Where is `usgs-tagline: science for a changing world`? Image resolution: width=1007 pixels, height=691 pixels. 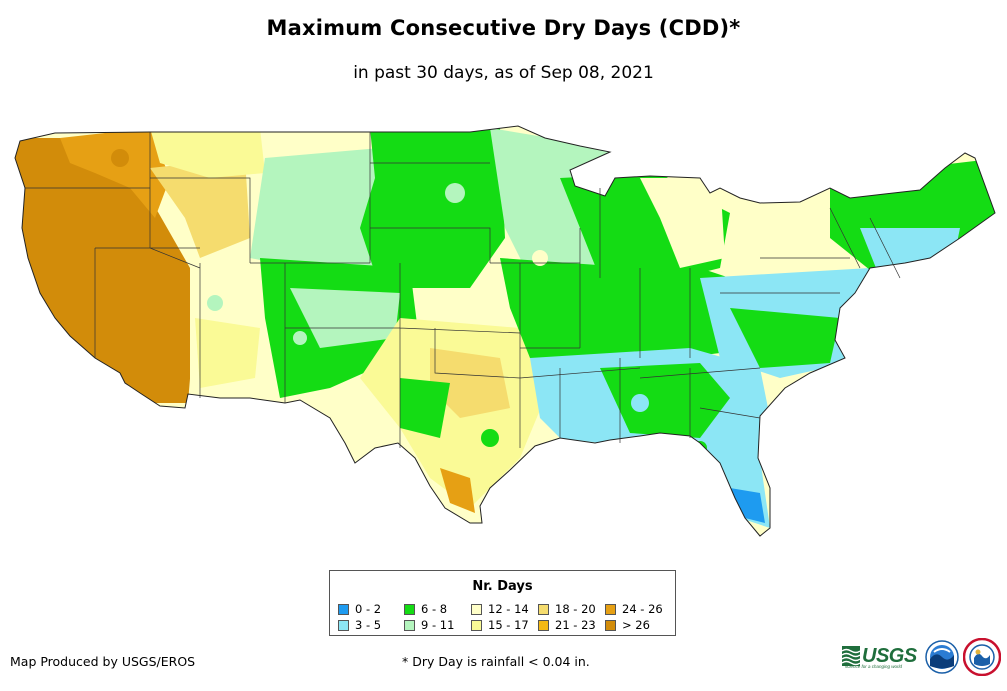
usgs-tagline: science for a changing world is located at coordinates (874, 666).